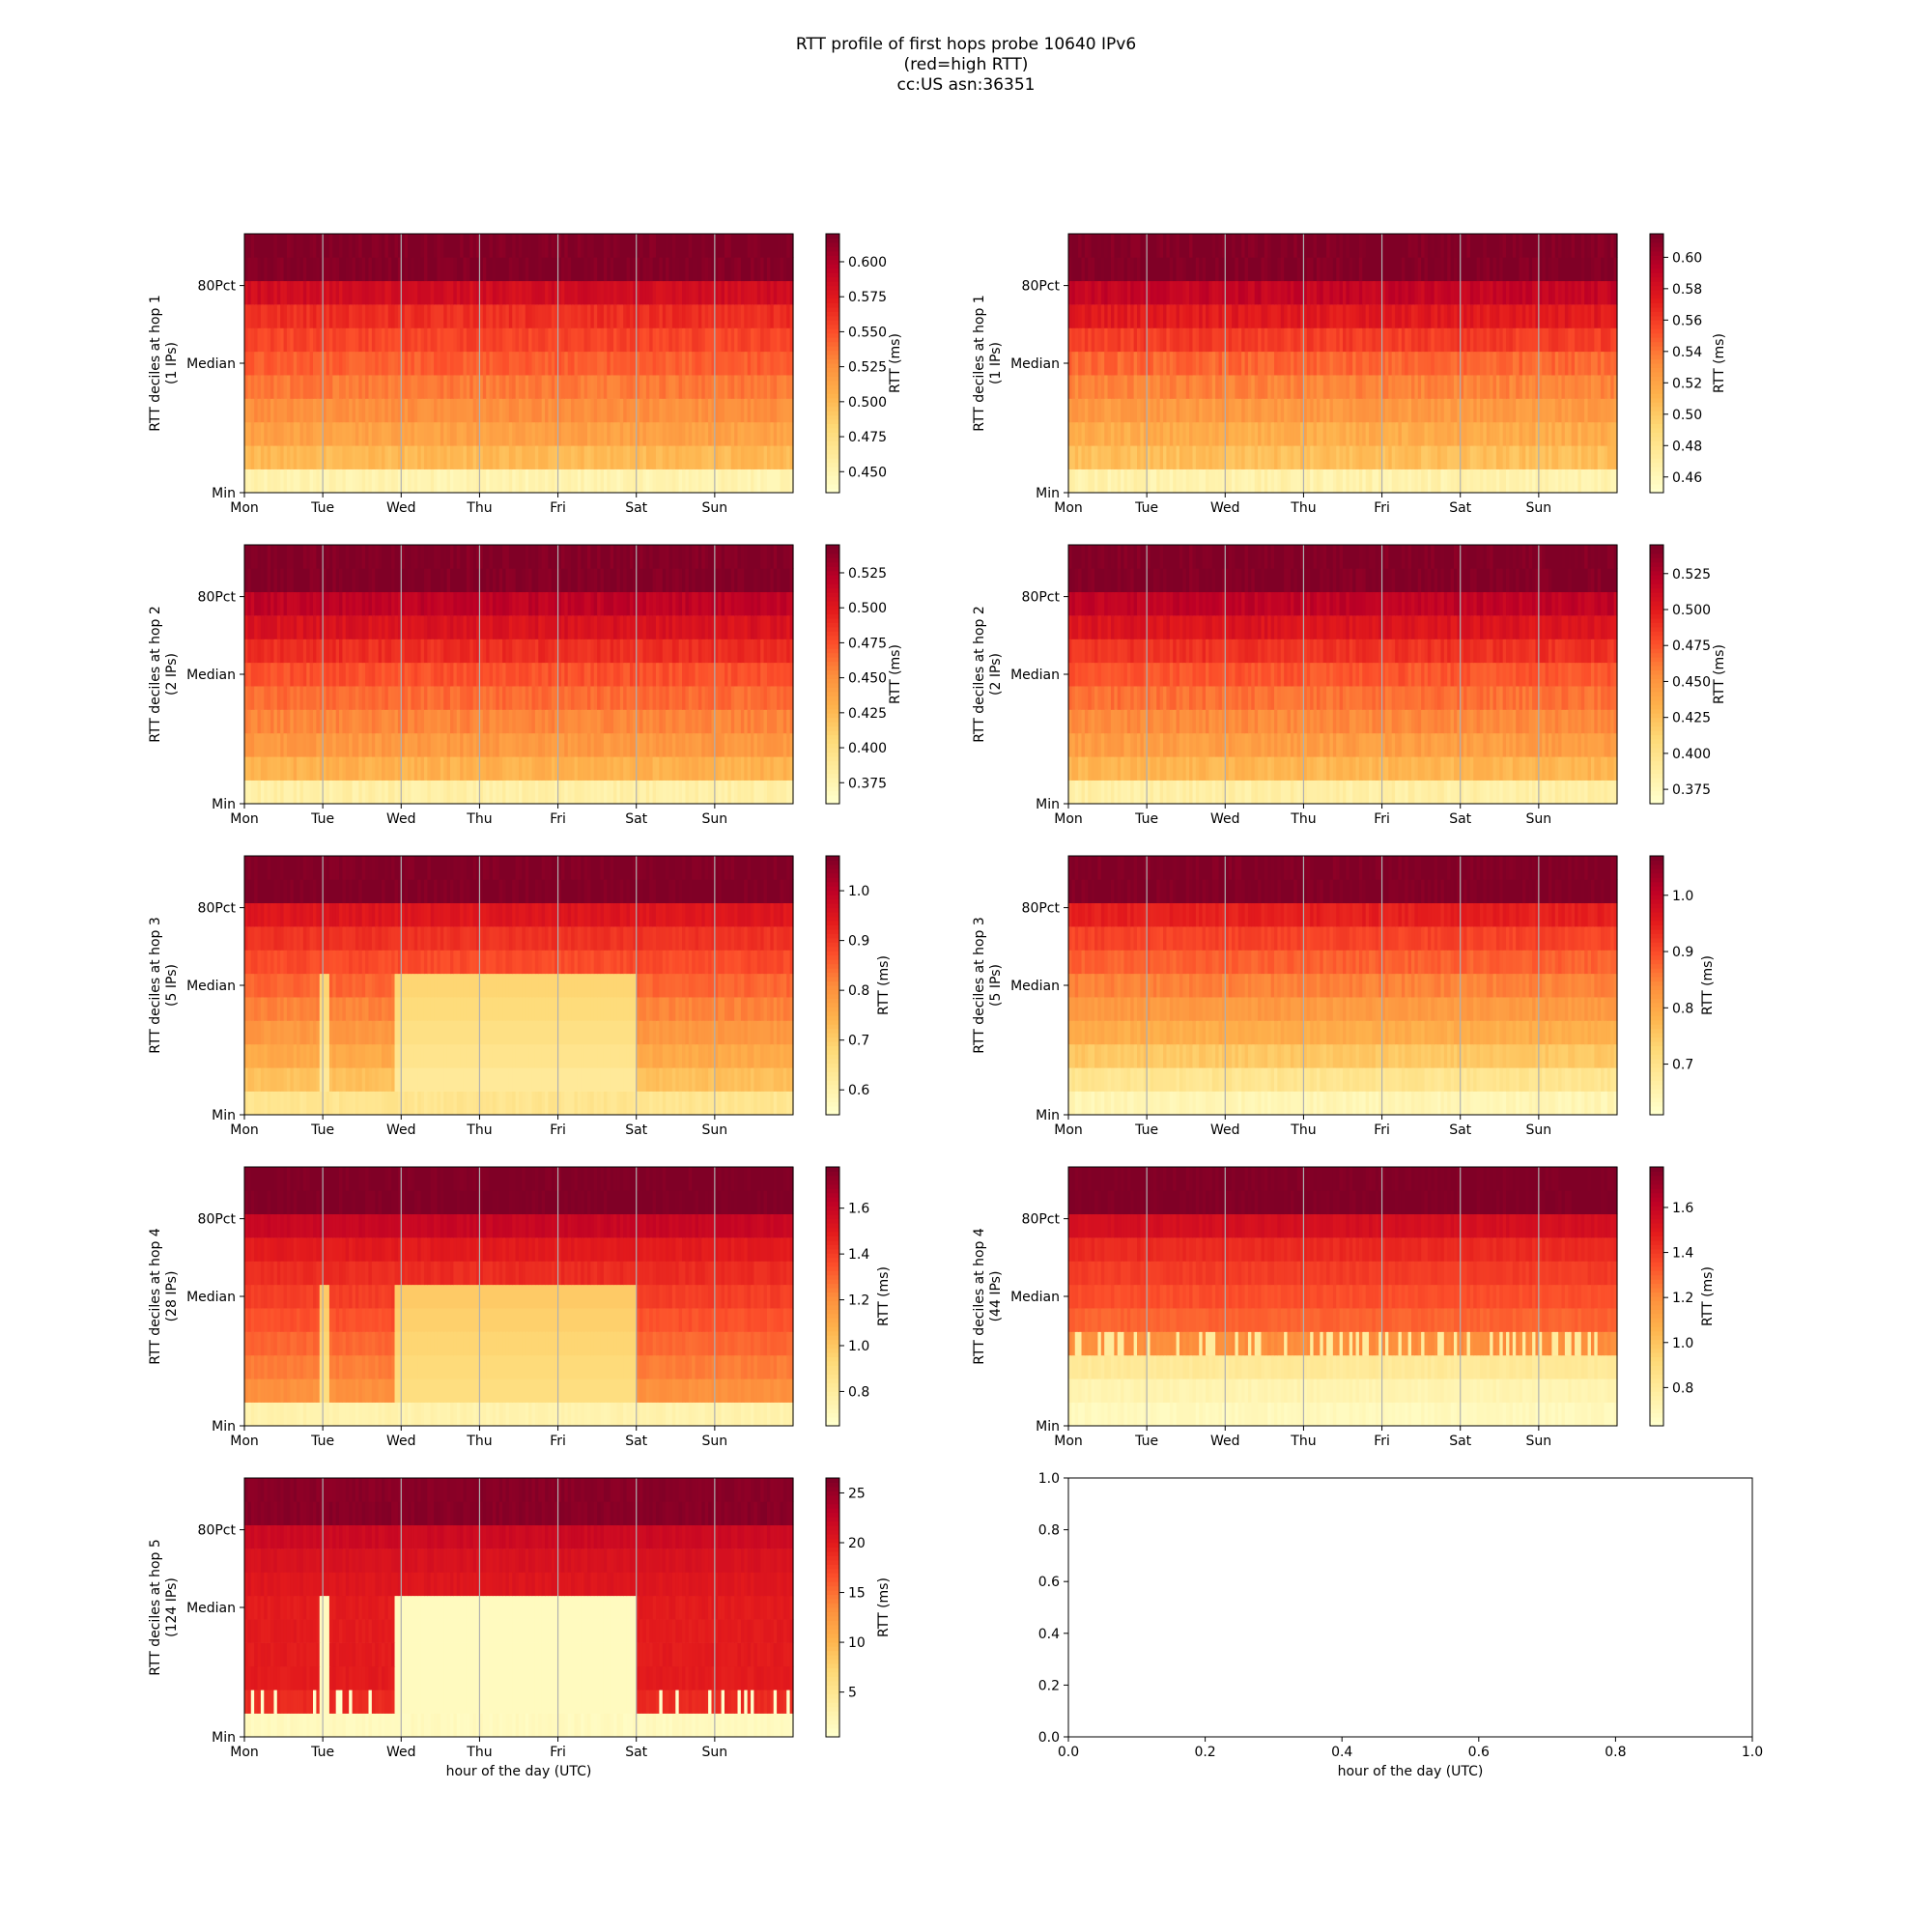 The width and height of the screenshot is (1932, 1932). Describe the element at coordinates (1146, 508) in the screenshot. I see `x-tick-label: Tue` at that location.